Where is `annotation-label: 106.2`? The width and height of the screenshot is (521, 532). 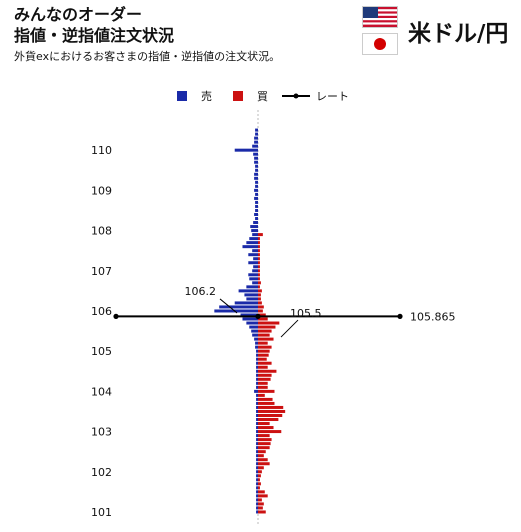
annotation-label: 106.2 is located at coordinates (201, 291).